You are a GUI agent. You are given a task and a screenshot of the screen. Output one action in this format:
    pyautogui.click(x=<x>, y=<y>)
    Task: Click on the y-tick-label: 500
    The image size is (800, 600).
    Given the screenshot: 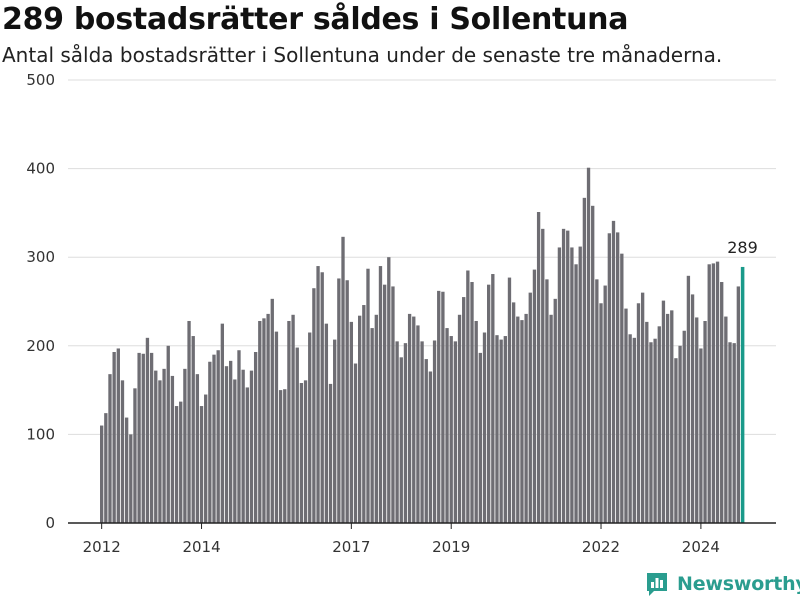 What is the action you would take?
    pyautogui.click(x=40, y=80)
    